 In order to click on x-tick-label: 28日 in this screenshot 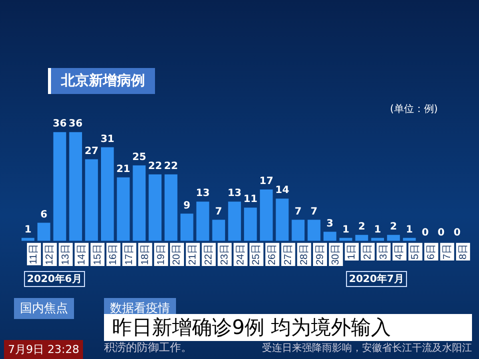, I will do `click(304, 254)`.